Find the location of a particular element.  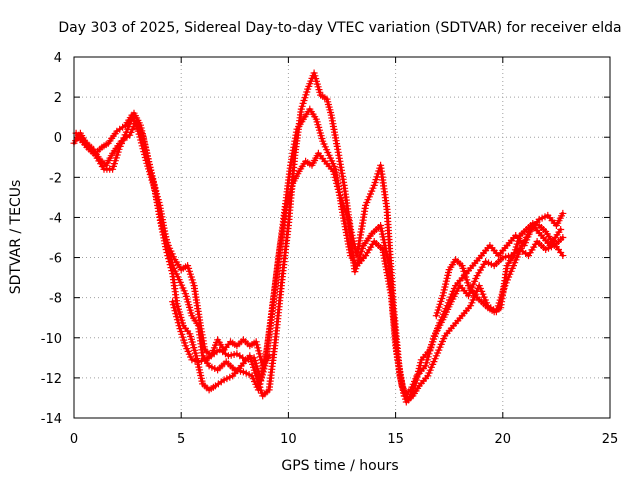

x-tick-label: 0 is located at coordinates (74, 439).